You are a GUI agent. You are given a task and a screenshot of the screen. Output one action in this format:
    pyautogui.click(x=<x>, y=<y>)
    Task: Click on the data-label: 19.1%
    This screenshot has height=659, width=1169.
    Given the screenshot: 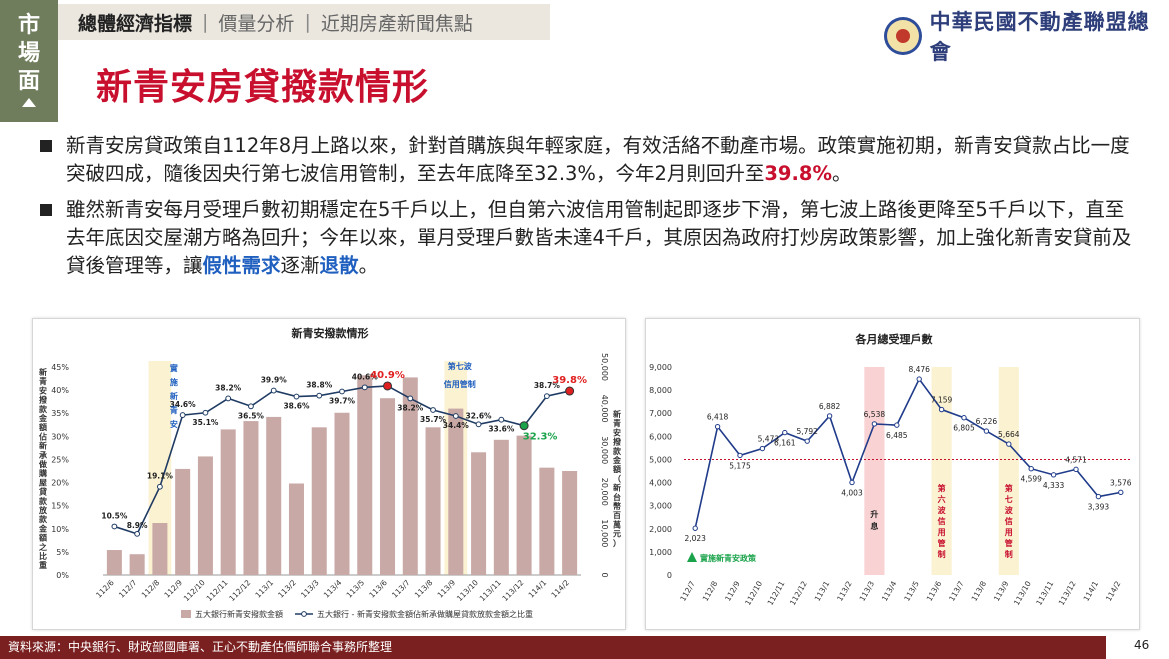 What is the action you would take?
    pyautogui.click(x=160, y=476)
    